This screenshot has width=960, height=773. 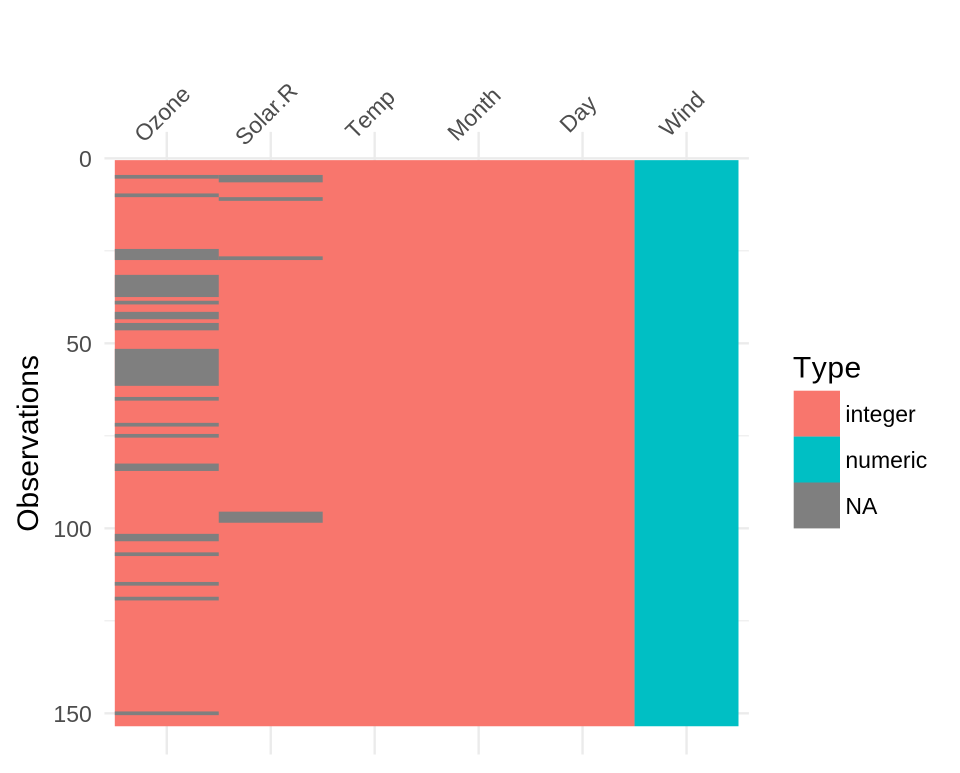 I want to click on svg-text: Observations, so click(x=28, y=443).